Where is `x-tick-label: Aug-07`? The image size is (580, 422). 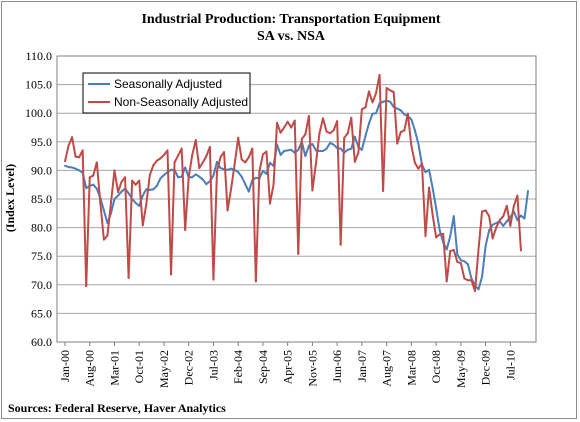 x-tick-label: Aug-07 is located at coordinates (387, 368).